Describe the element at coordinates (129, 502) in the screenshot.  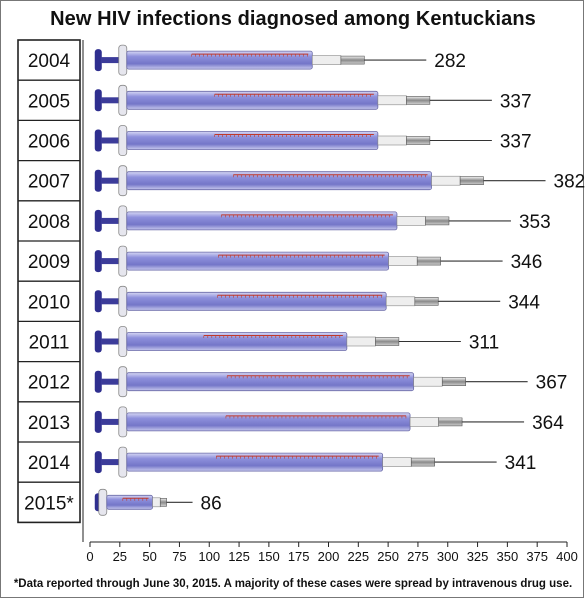
I see `syringe-barrel` at that location.